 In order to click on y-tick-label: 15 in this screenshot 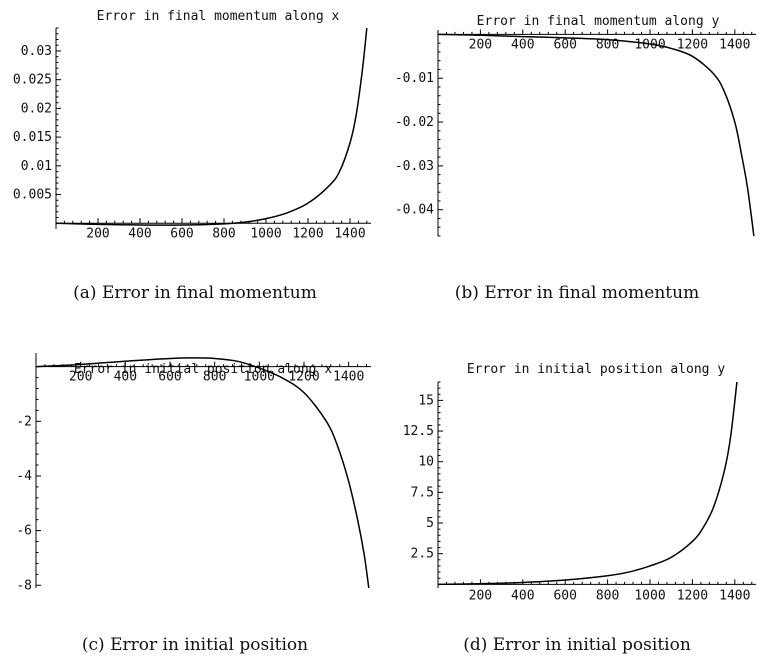, I will do `click(426, 400)`.